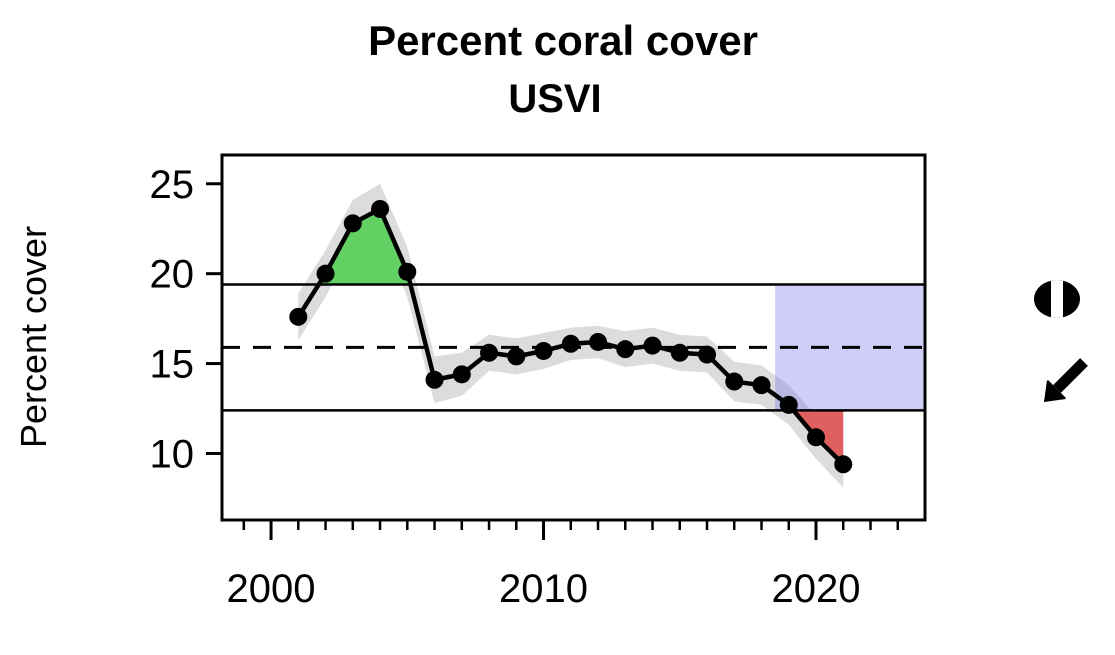  Describe the element at coordinates (172, 454) in the screenshot. I see `y-tick-label: 10` at that location.